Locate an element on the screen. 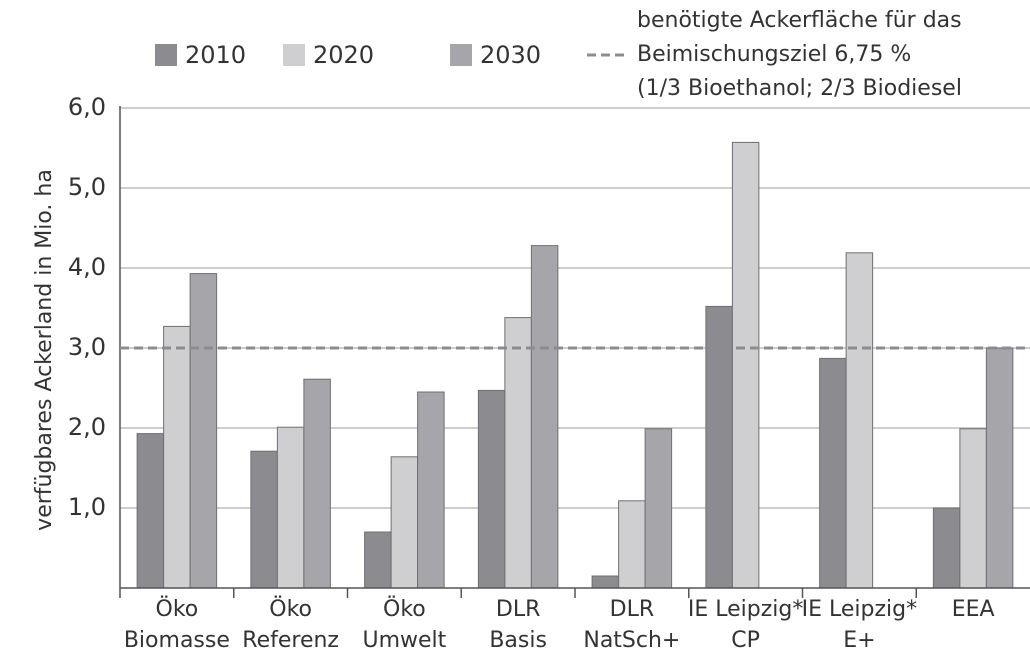 The width and height of the screenshot is (1030, 654). y-tick-label: 1,0 is located at coordinates (87, 507).